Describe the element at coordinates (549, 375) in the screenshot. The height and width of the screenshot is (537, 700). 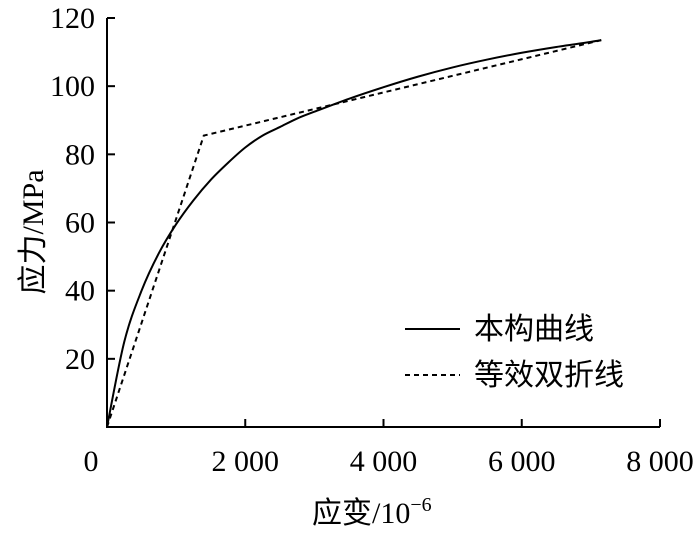
I see `legend-label-bilinear: 等效双折线` at that location.